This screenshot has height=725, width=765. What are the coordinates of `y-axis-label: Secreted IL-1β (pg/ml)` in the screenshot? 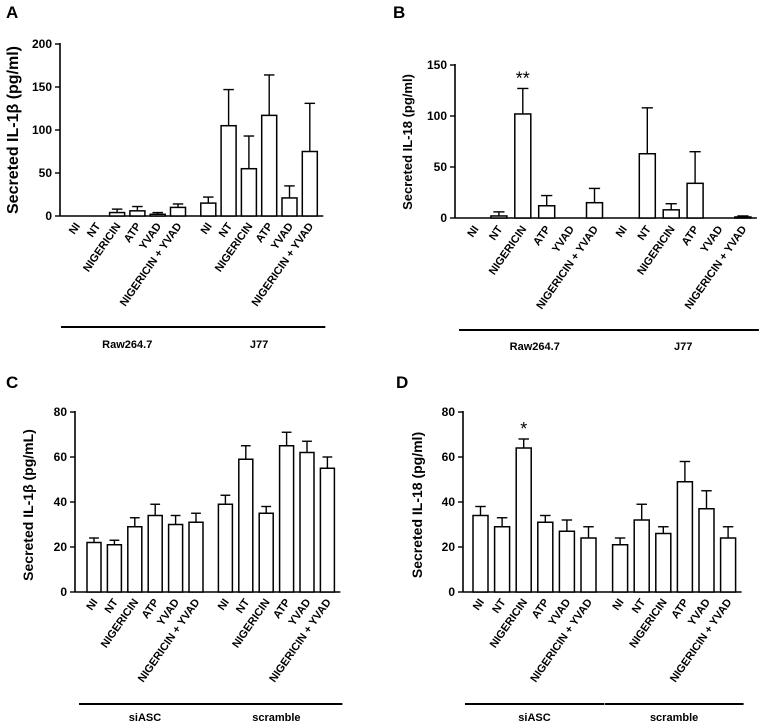 It's located at (13, 130).